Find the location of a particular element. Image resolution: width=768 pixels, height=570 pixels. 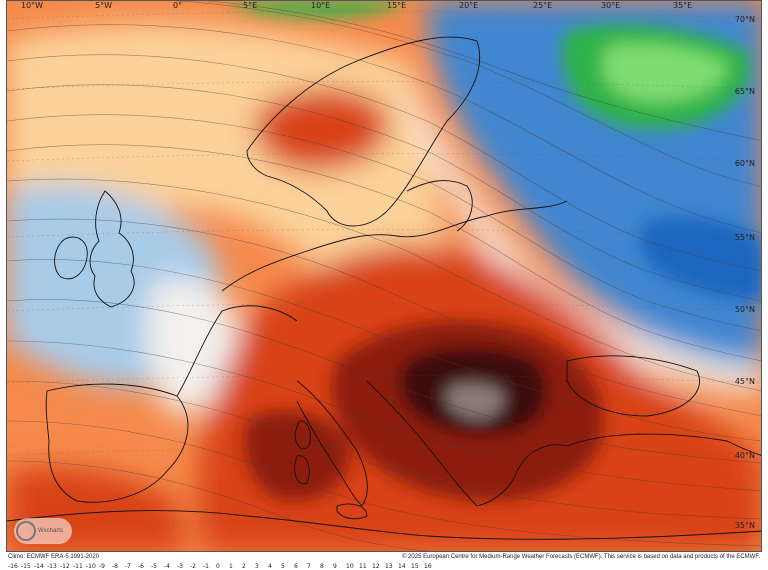

lon-label: 30°E is located at coordinates (611, 5).